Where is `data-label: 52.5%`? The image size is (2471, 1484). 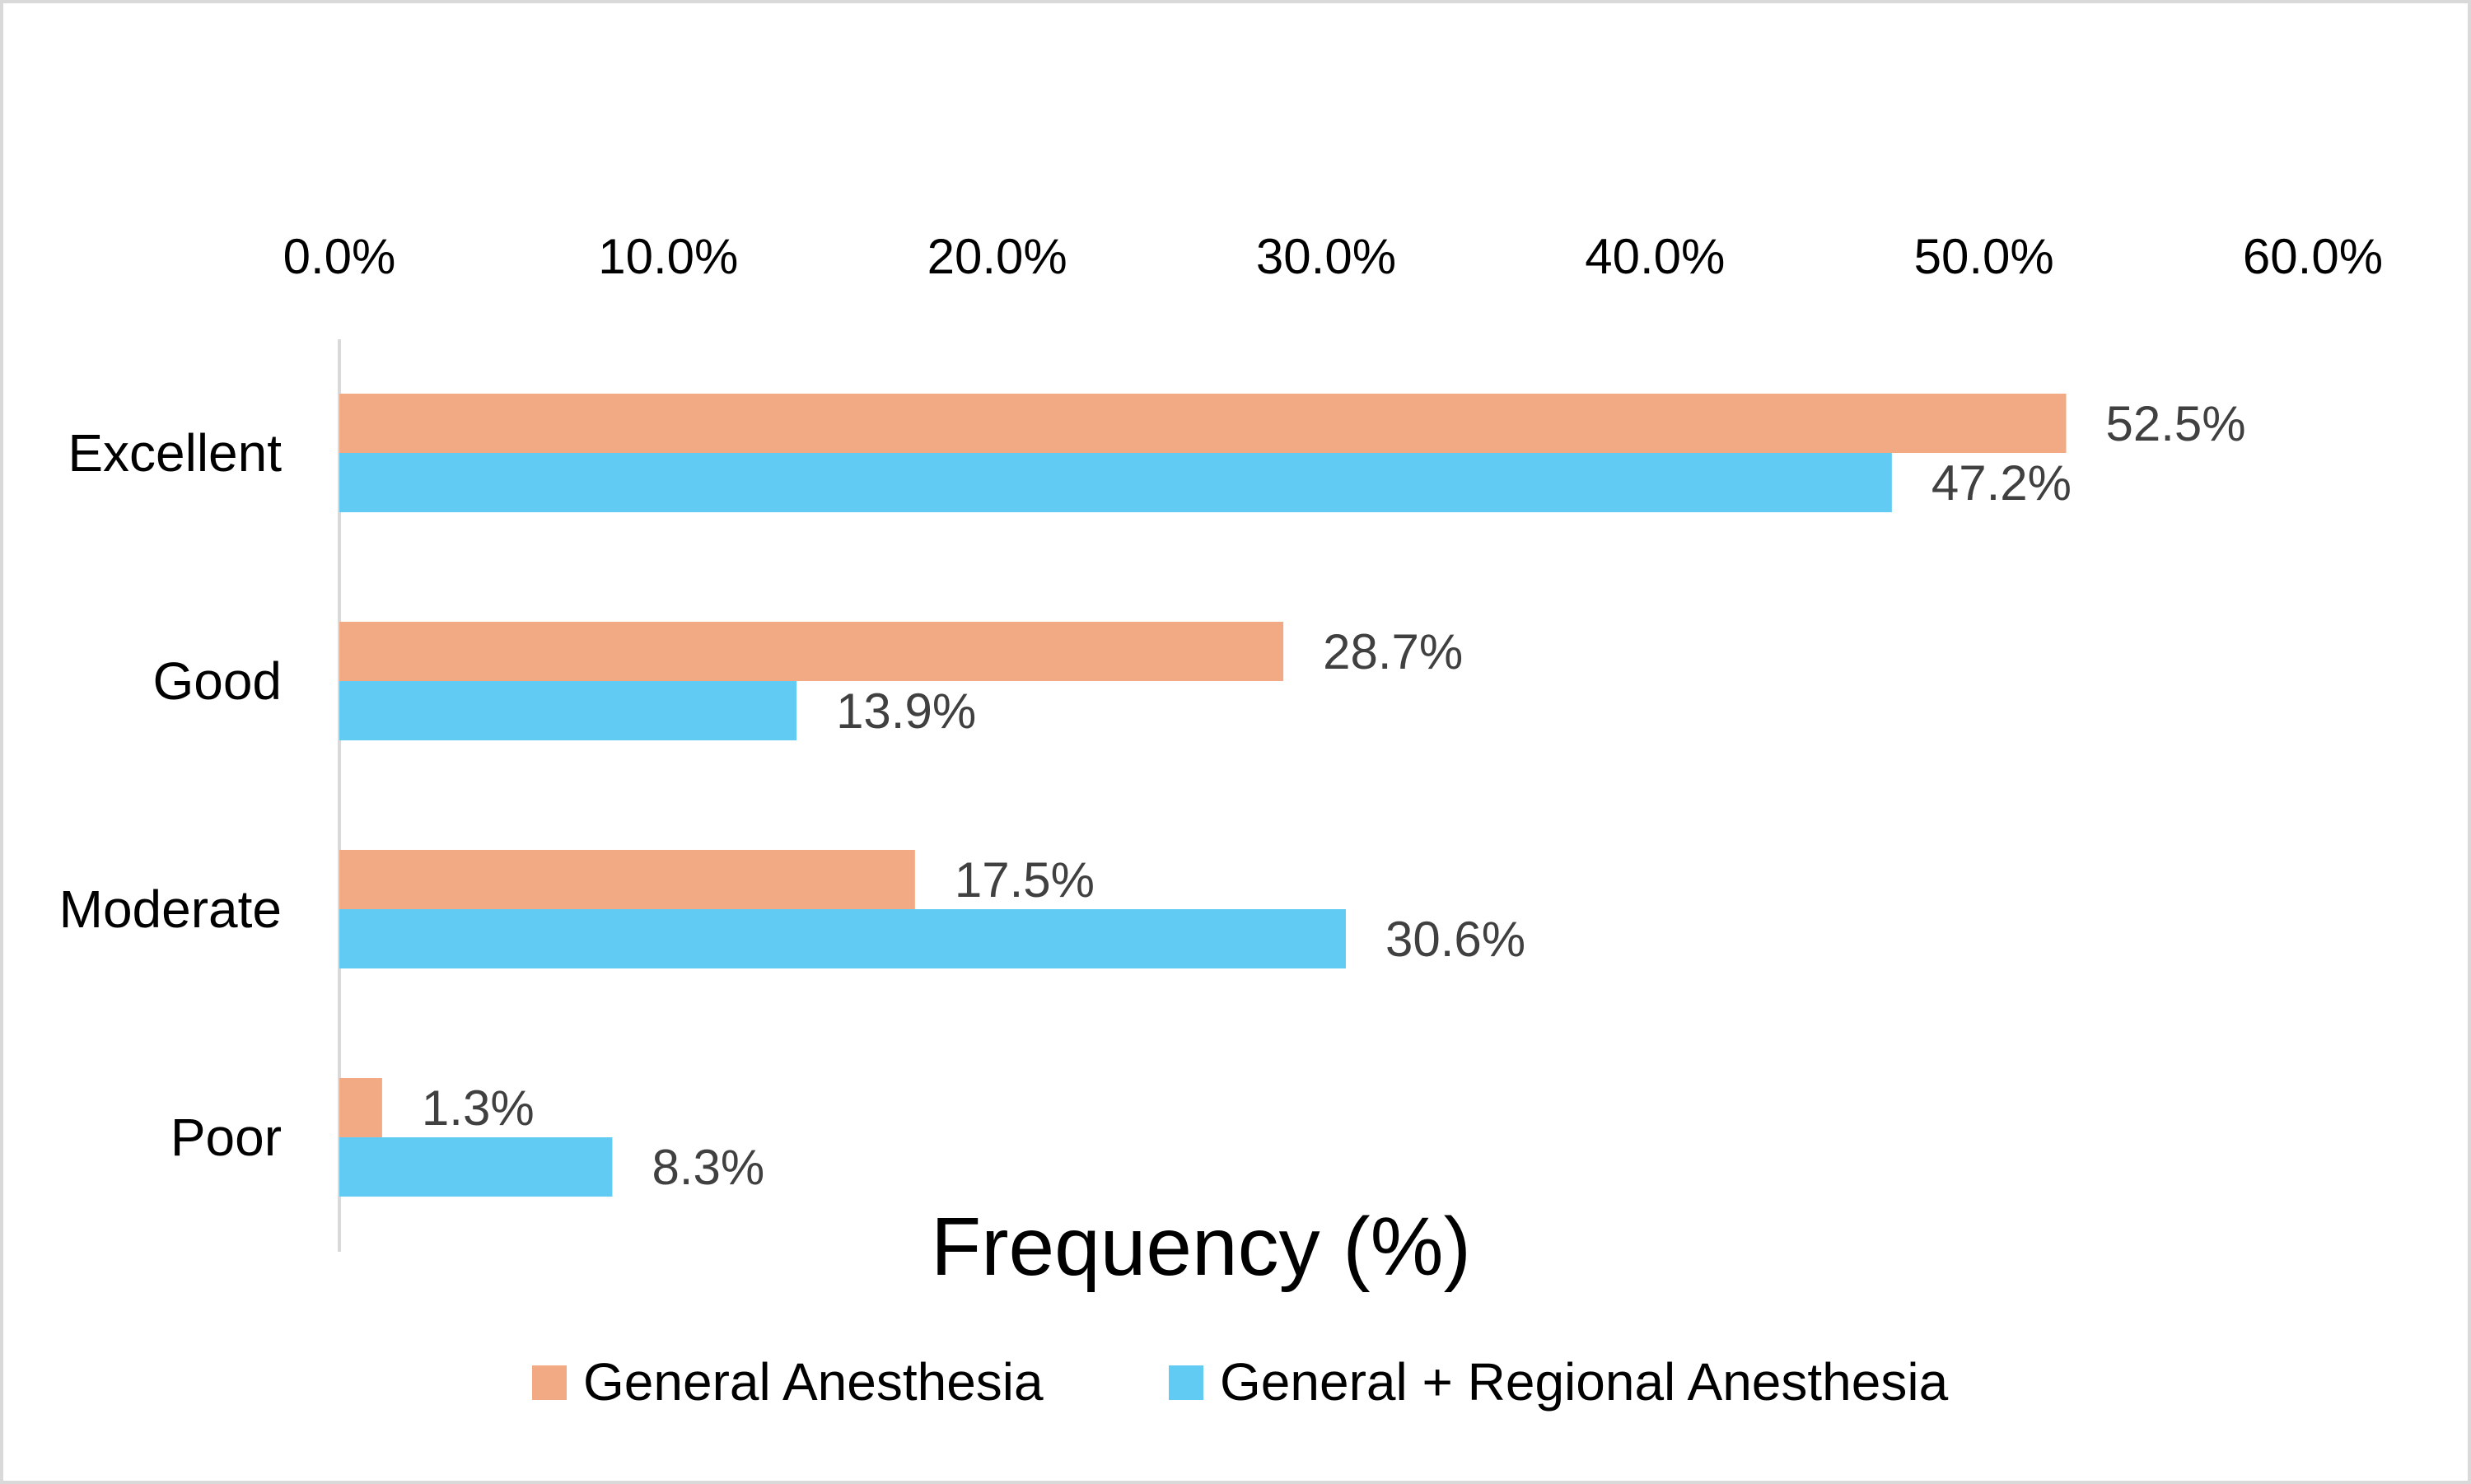 data-label: 52.5% is located at coordinates (2176, 423).